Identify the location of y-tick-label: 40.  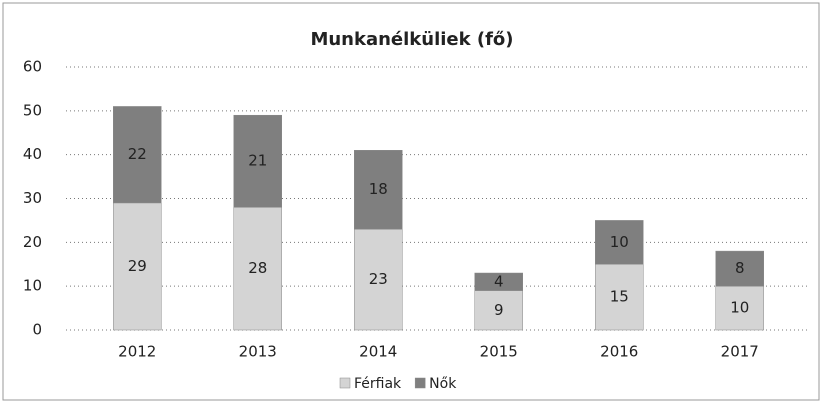
(32, 154).